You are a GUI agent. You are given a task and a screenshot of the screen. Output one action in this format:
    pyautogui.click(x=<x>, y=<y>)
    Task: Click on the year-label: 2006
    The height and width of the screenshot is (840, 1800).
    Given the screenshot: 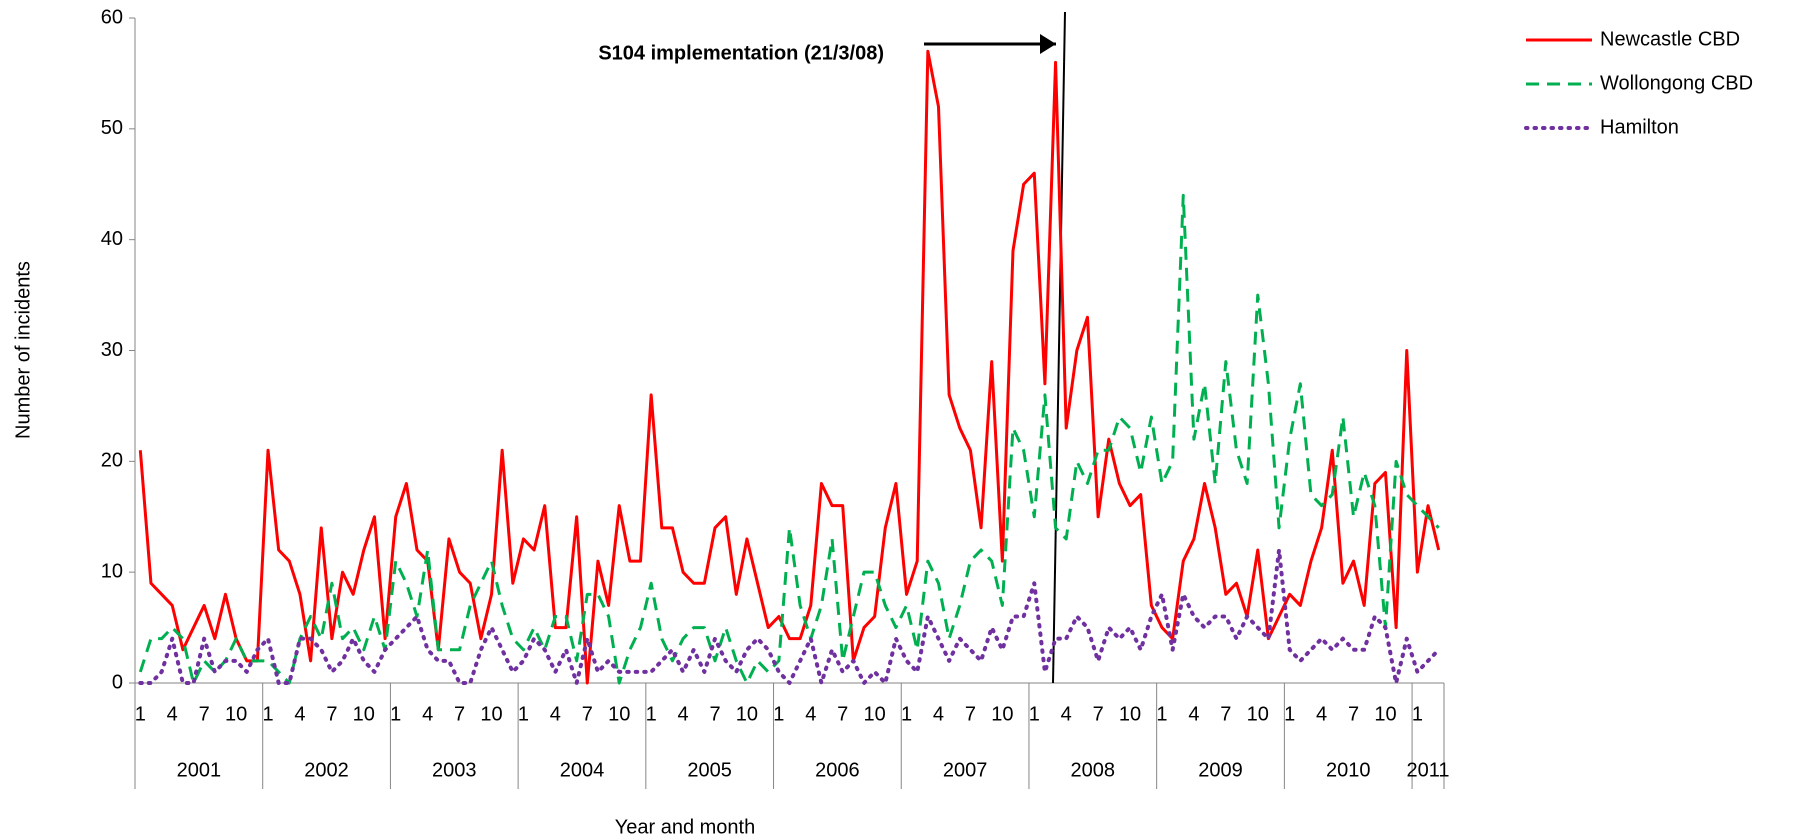 What is the action you would take?
    pyautogui.click(x=837, y=770)
    